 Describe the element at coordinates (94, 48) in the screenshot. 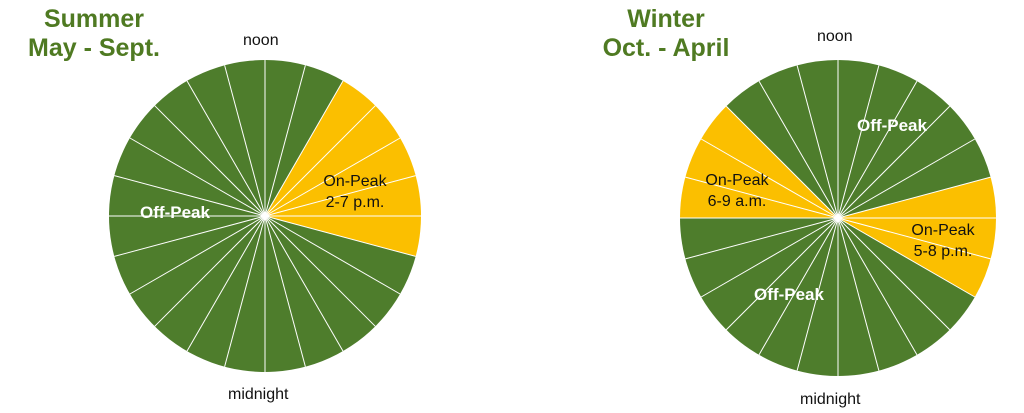

I see `summer-title-months: May - Sept.` at that location.